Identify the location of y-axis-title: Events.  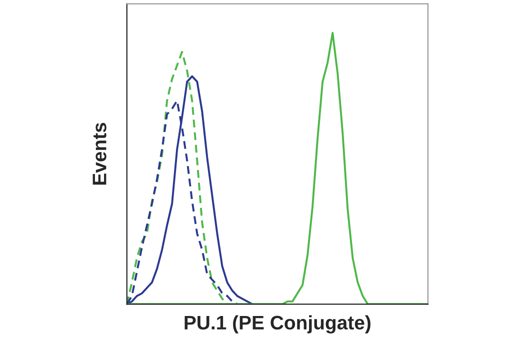
(99, 153).